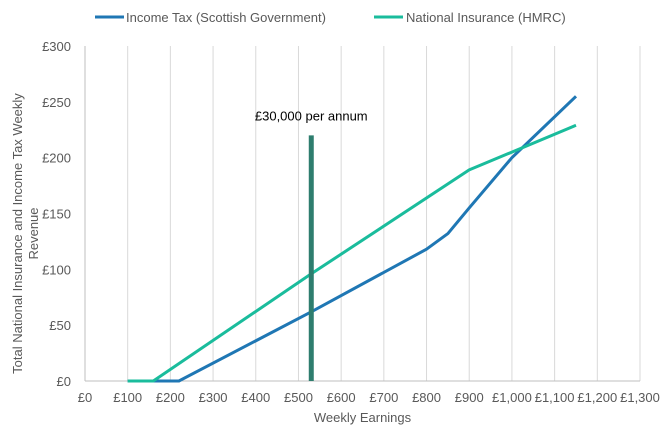 The image size is (666, 431). I want to click on x-tick-label: £1,300, so click(640, 397).